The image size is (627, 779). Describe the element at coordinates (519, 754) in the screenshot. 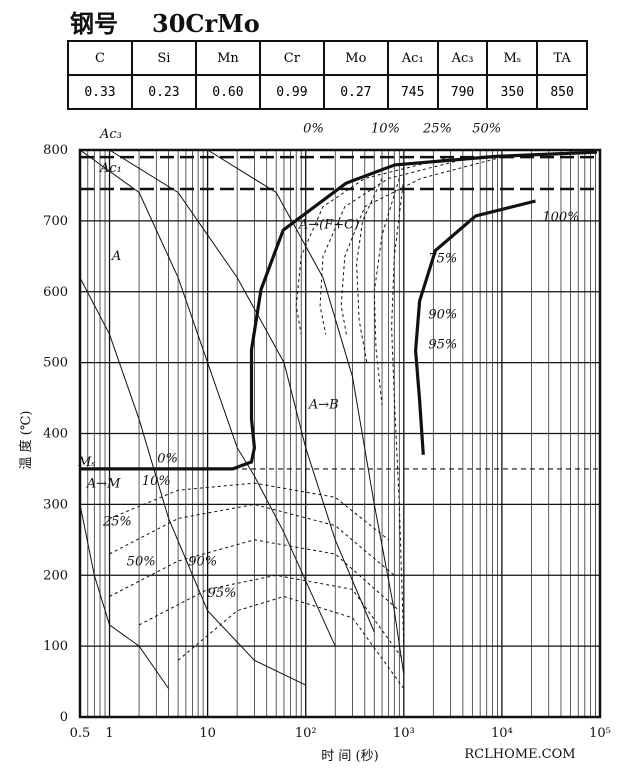

I see `watermark: RCLHOME.COM` at that location.